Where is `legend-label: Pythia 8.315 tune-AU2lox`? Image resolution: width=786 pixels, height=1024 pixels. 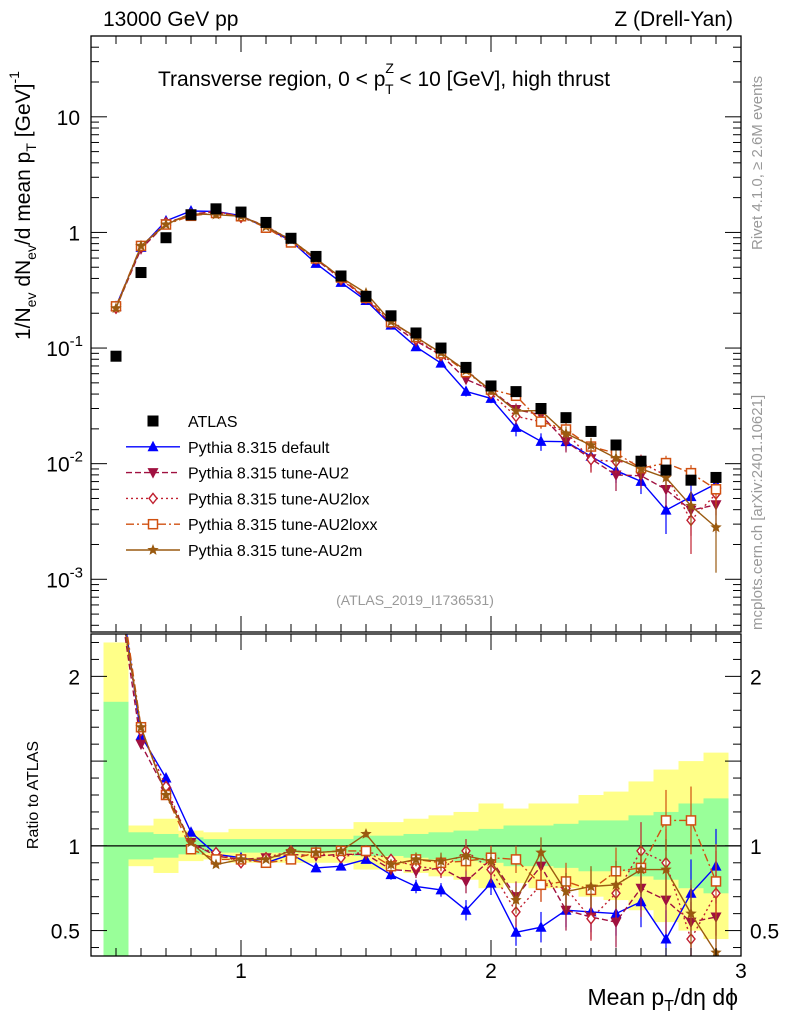
legend-label: Pythia 8.315 tune-AU2lox is located at coordinates (278, 499).